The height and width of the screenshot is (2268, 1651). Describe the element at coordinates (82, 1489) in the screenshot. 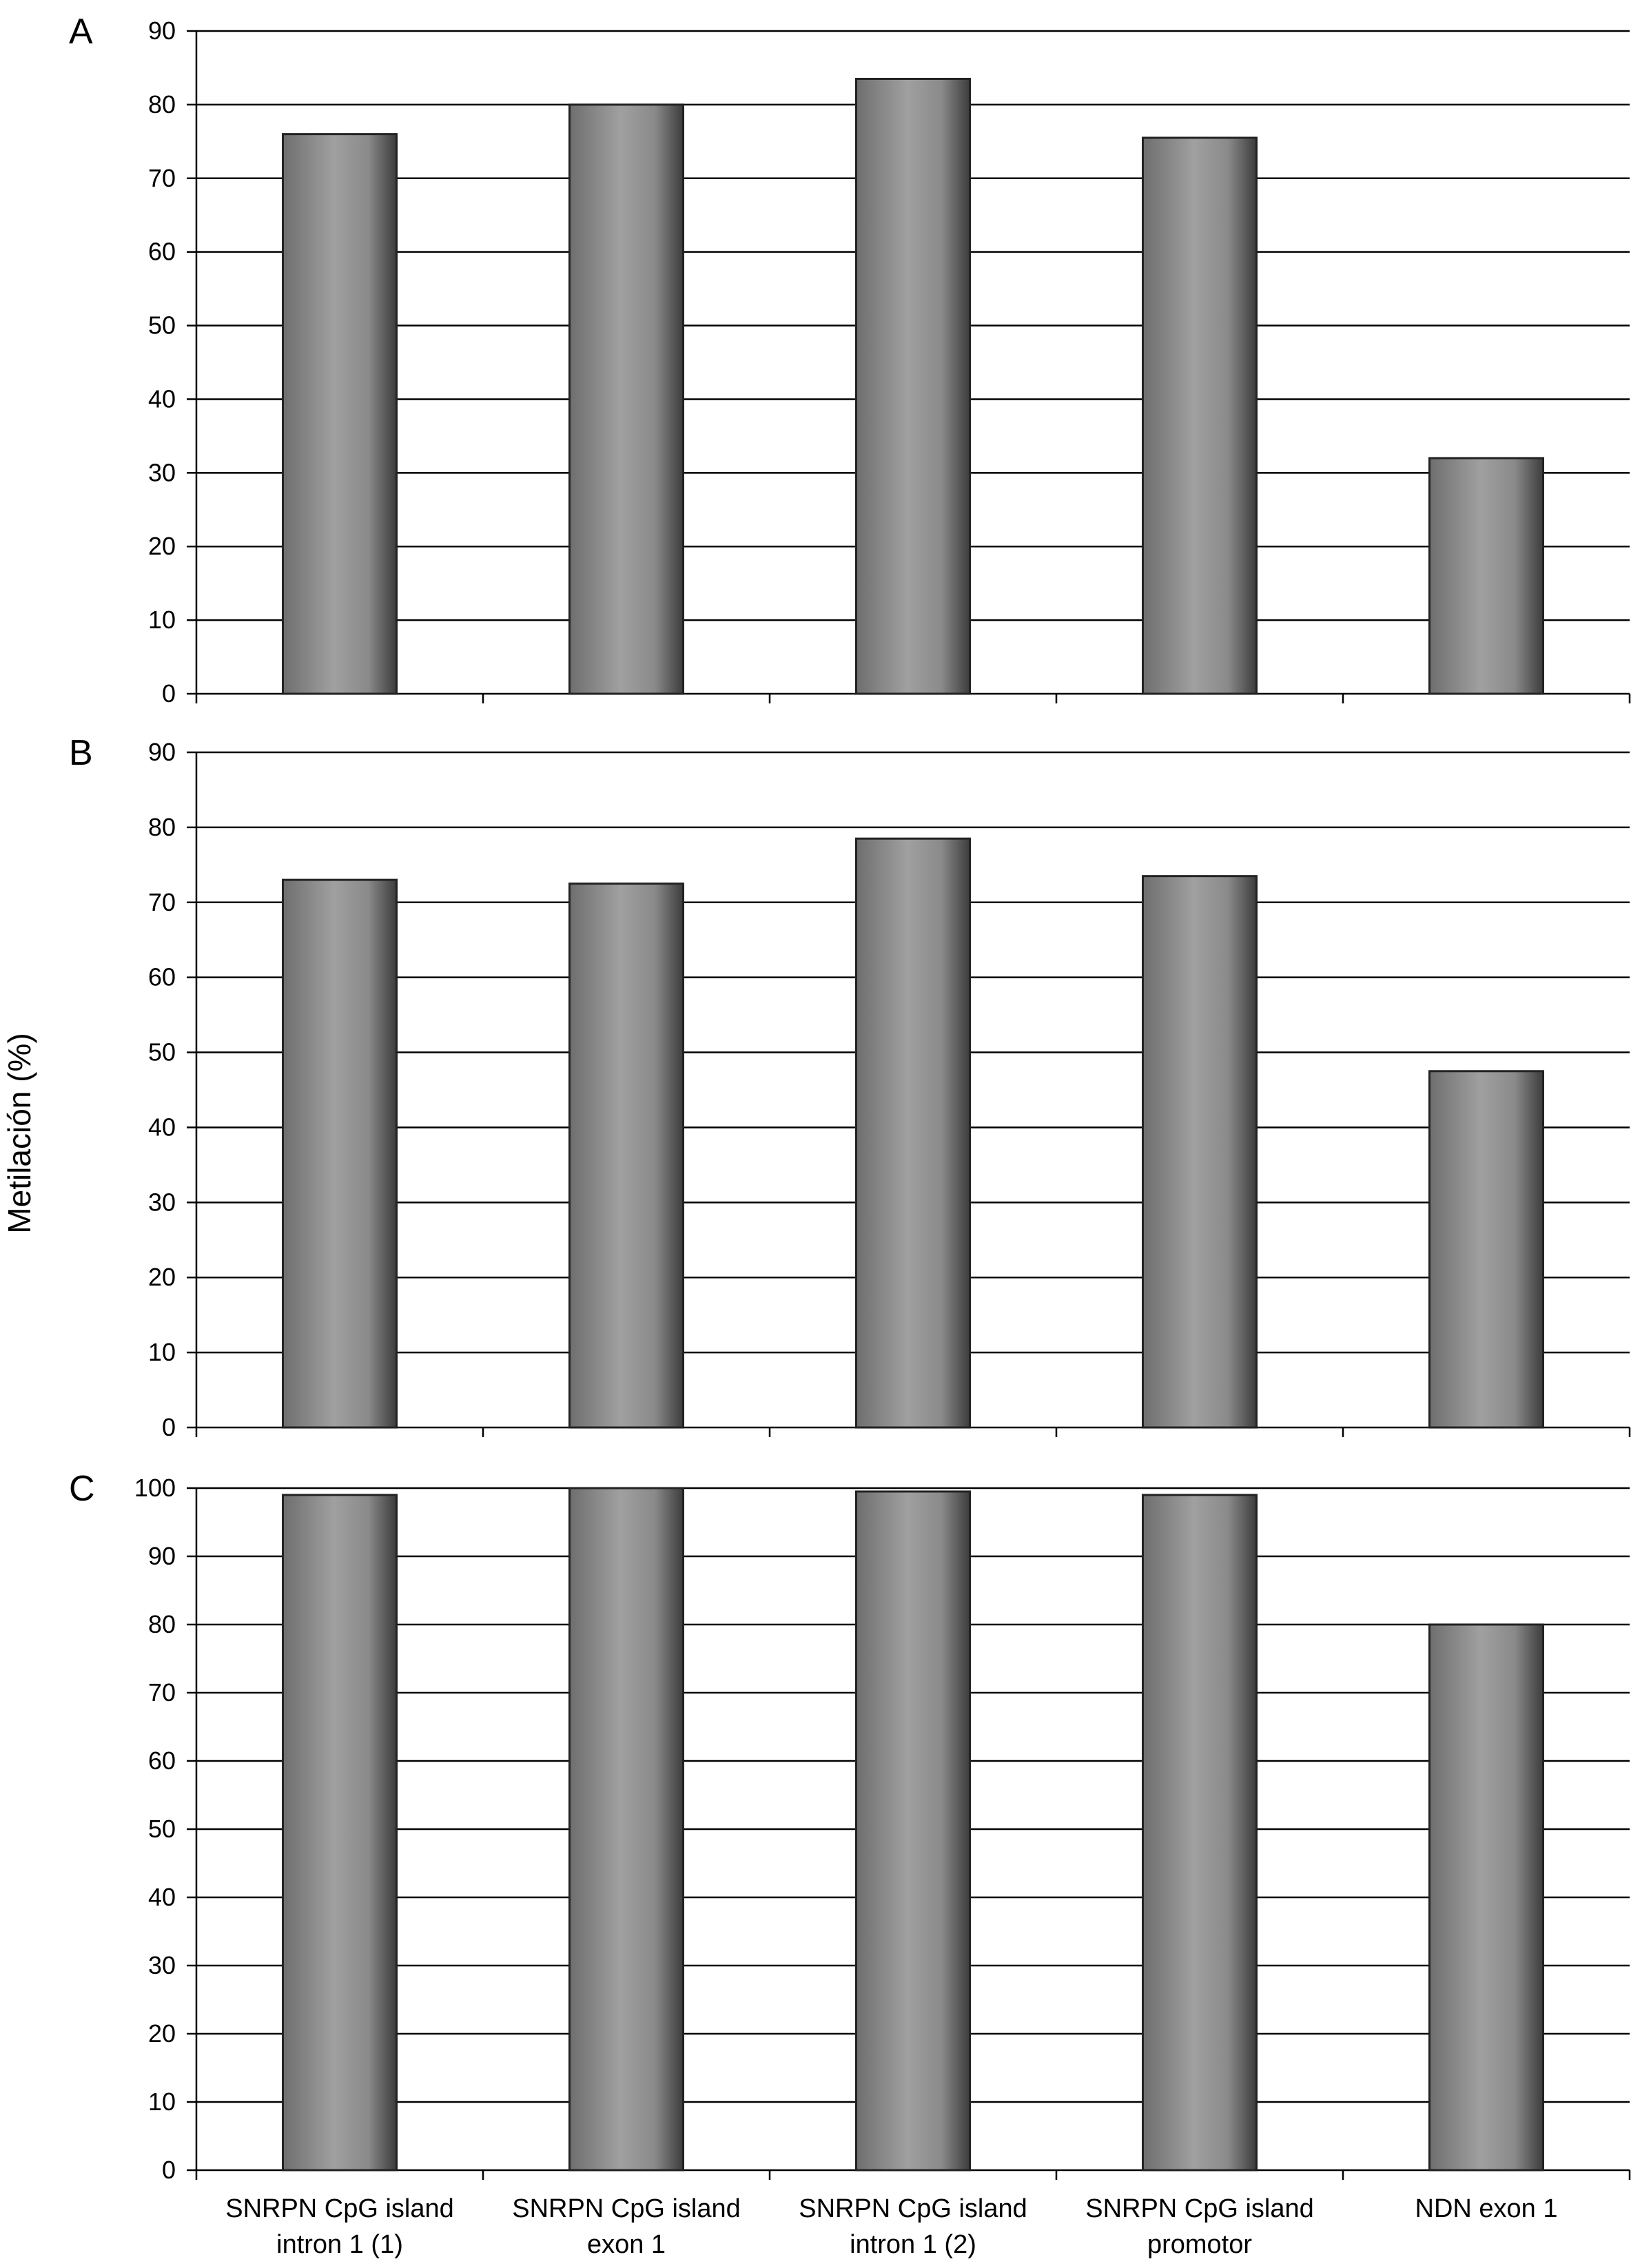

I see `panel-letter: C` at that location.